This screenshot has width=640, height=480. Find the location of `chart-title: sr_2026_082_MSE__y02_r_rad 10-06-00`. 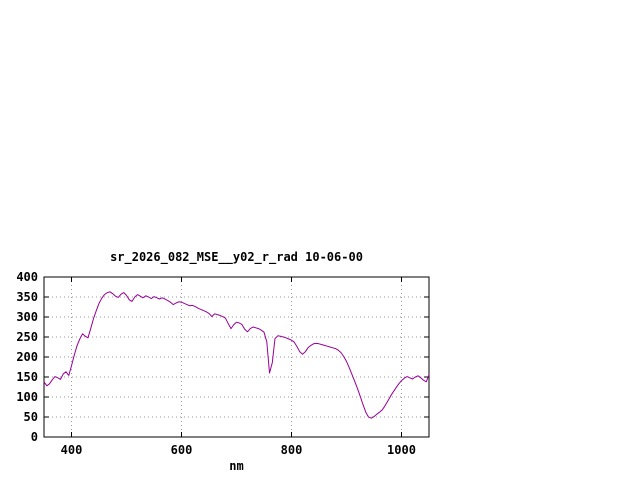

chart-title: sr_2026_082_MSE__y02_r_rad 10-06-00 is located at coordinates (236, 257).